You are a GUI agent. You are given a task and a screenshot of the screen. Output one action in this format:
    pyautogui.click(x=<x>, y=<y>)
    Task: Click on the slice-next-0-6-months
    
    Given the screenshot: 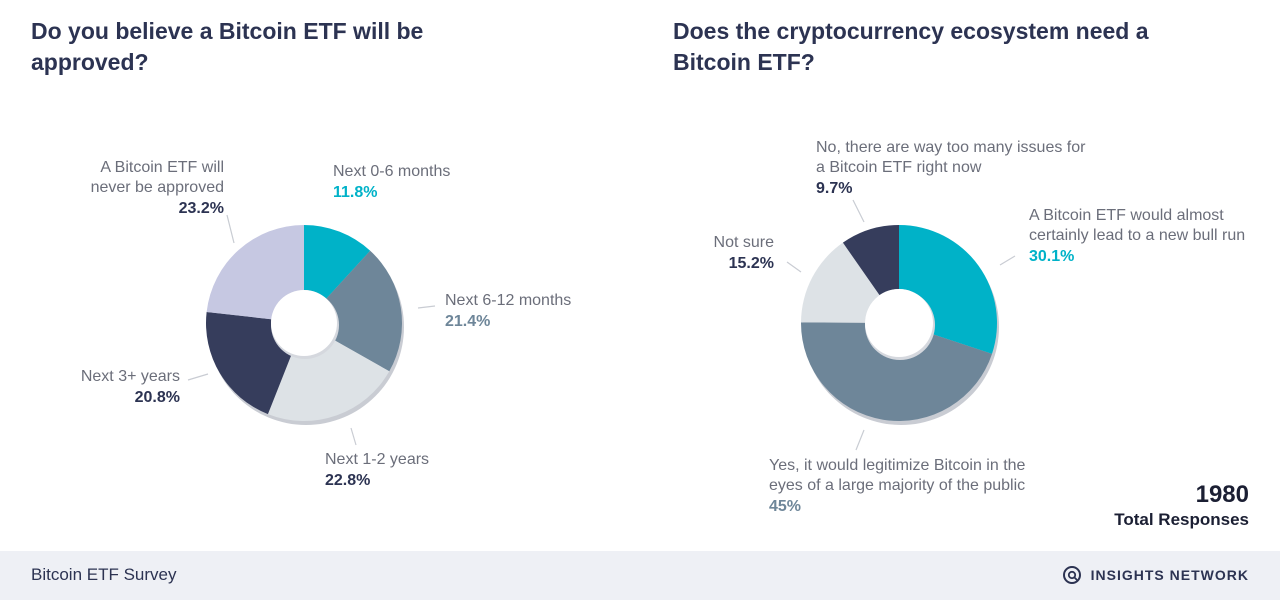 What is the action you would take?
    pyautogui.click(x=337, y=262)
    